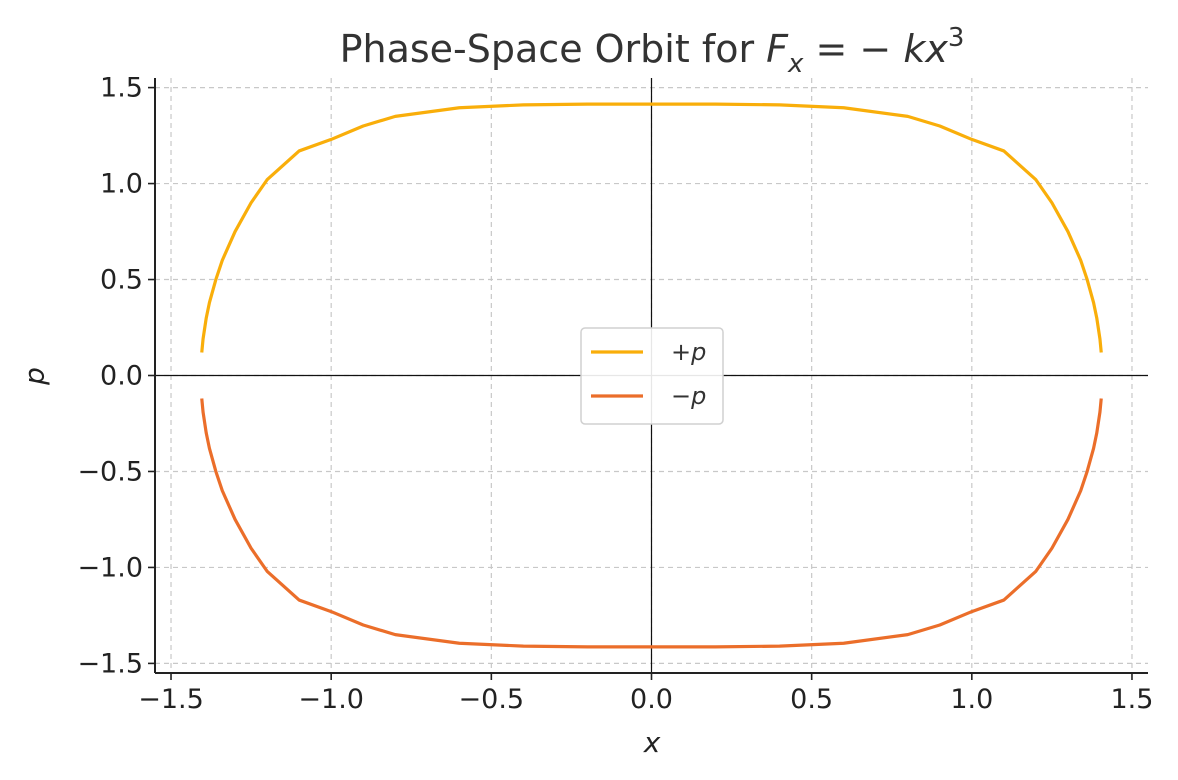 Image resolution: width=1178 pixels, height=780 pixels. Describe the element at coordinates (121, 184) in the screenshot. I see `y-tick-label-5: 1.0` at that location.